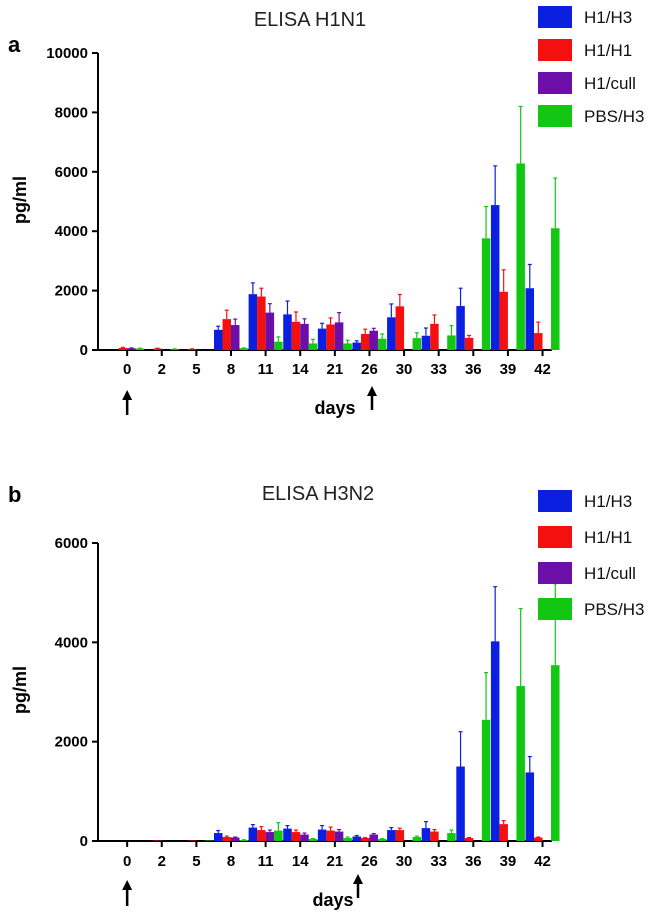 The height and width of the screenshot is (912, 660). Describe the element at coordinates (591, 555) in the screenshot. I see `legend-b: H1/H3 H1/H1 H1/cull PBS/H3` at that location.